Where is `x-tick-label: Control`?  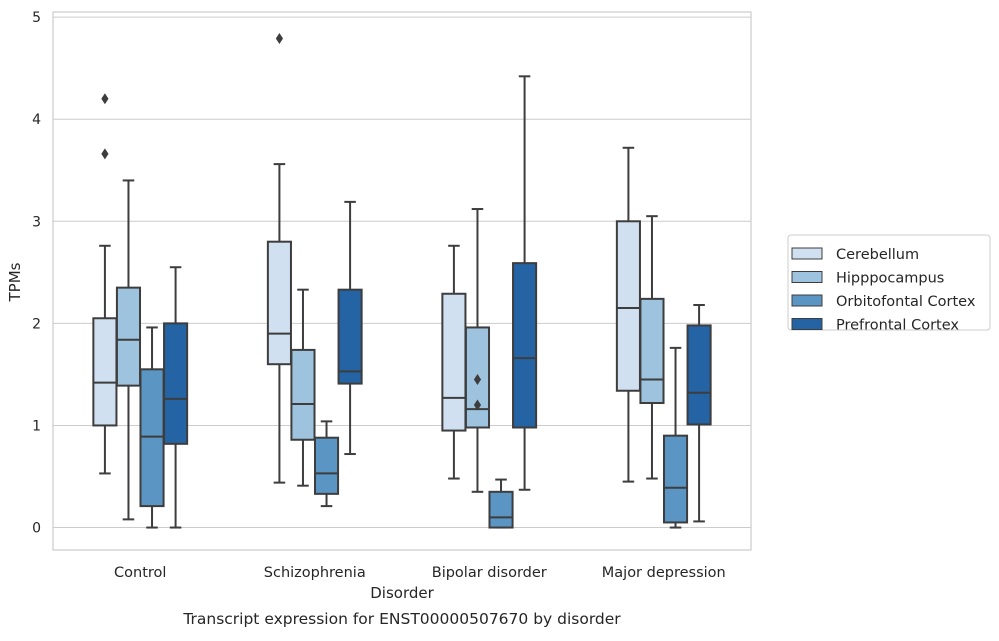 x-tick-label: Control is located at coordinates (140, 573).